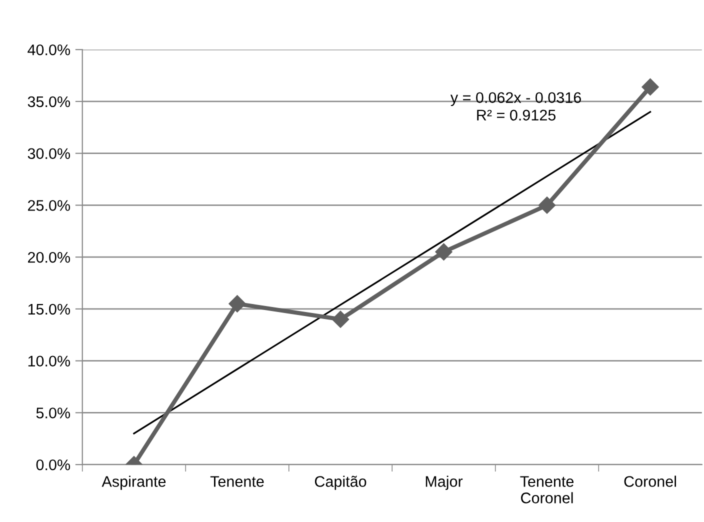 Image resolution: width=704 pixels, height=522 pixels. What do you see at coordinates (53, 413) in the screenshot?
I see `y-tick-label: 5.0%` at bounding box center [53, 413].